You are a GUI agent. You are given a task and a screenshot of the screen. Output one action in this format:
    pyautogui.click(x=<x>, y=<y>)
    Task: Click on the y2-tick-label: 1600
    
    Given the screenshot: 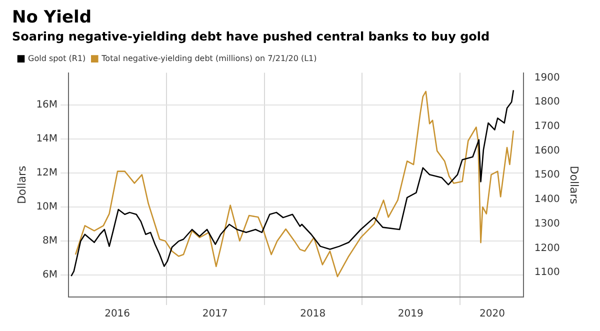 What is the action you would take?
    pyautogui.click(x=547, y=150)
    